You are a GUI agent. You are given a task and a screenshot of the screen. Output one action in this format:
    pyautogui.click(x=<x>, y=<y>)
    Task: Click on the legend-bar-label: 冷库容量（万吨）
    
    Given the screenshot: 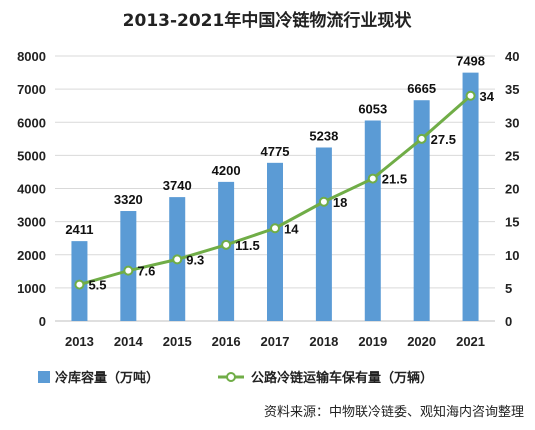 What is the action you would take?
    pyautogui.click(x=107, y=378)
    